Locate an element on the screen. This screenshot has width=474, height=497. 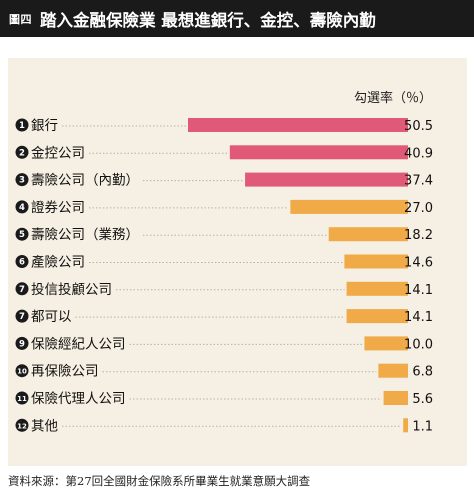
value-label: 10.0 is located at coordinates (418, 344).